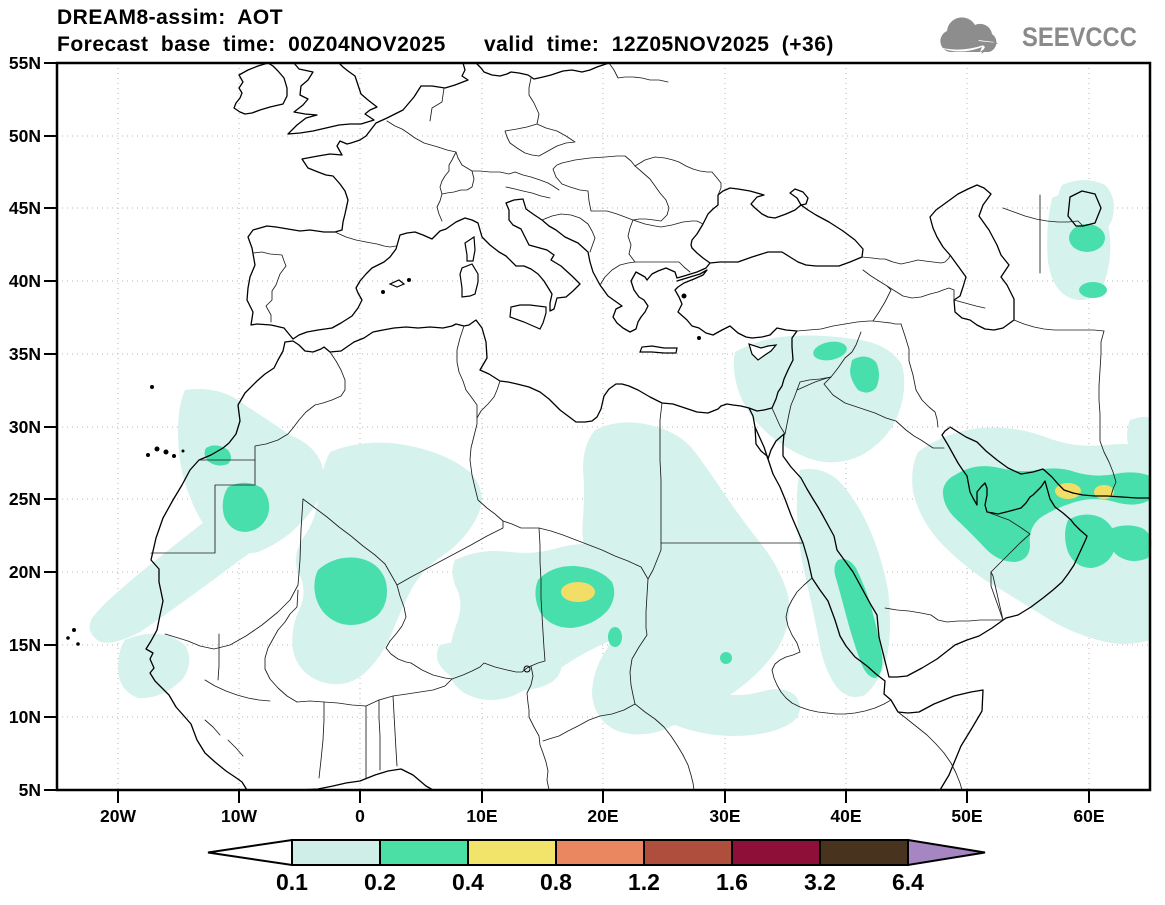 The width and height of the screenshot is (1165, 905). Describe the element at coordinates (170, 17) in the screenshot. I see `page-title: DREAM8-assim: AOT` at that location.